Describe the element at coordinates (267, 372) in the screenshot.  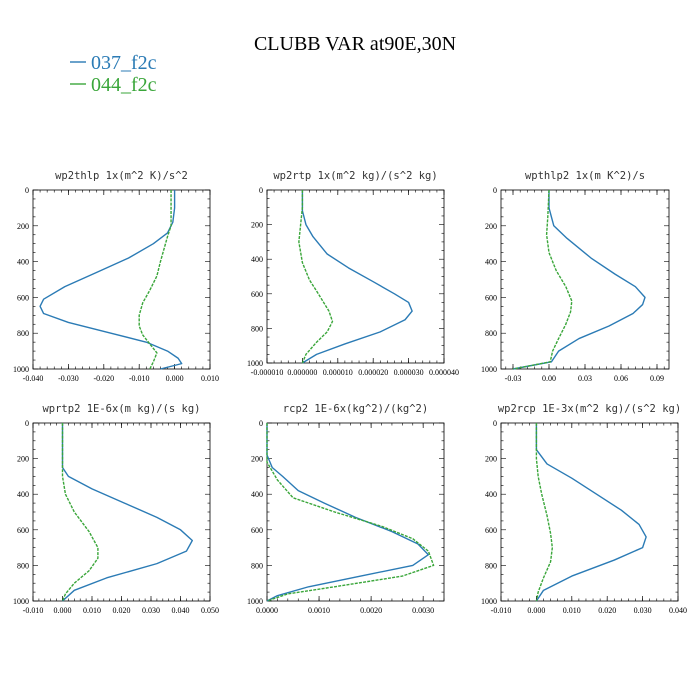
I see `x-tick-label: -0.000010` at that location.